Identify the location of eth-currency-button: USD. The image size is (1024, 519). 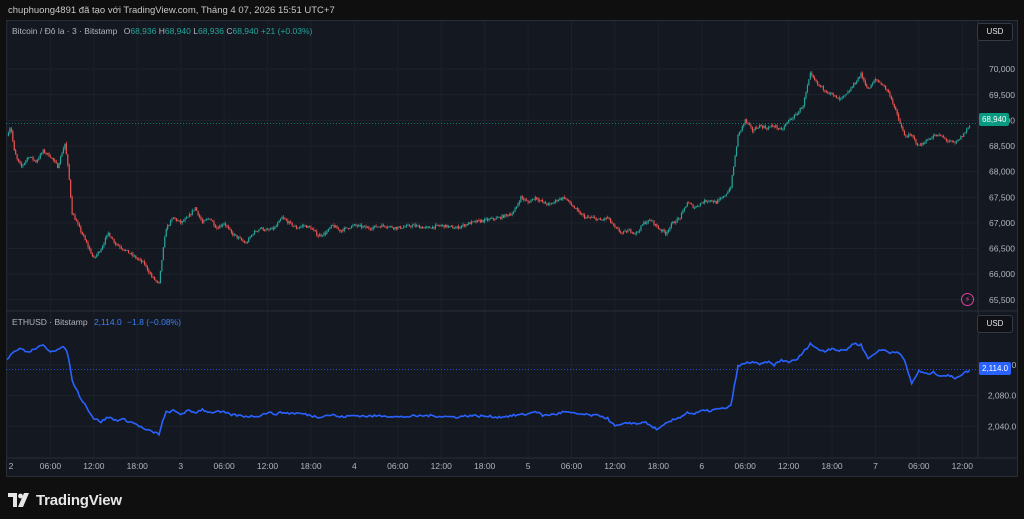
(995, 324).